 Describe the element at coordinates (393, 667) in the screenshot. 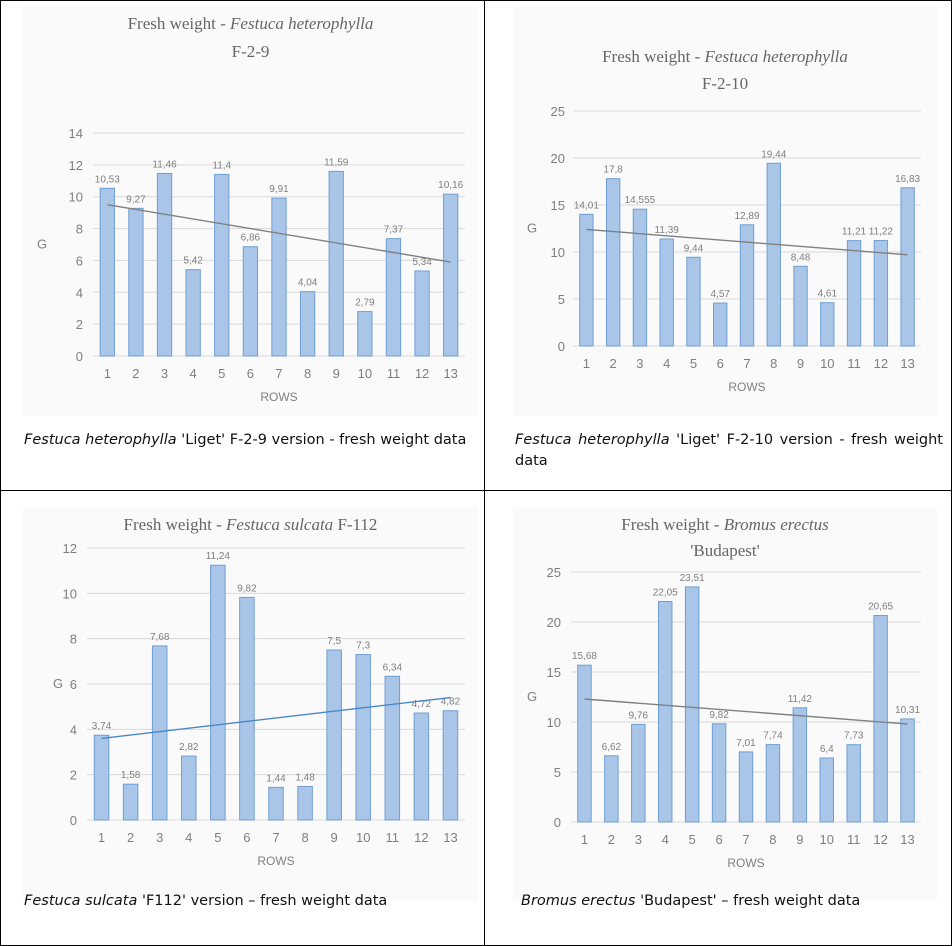

I see `data-label: 6,34` at that location.